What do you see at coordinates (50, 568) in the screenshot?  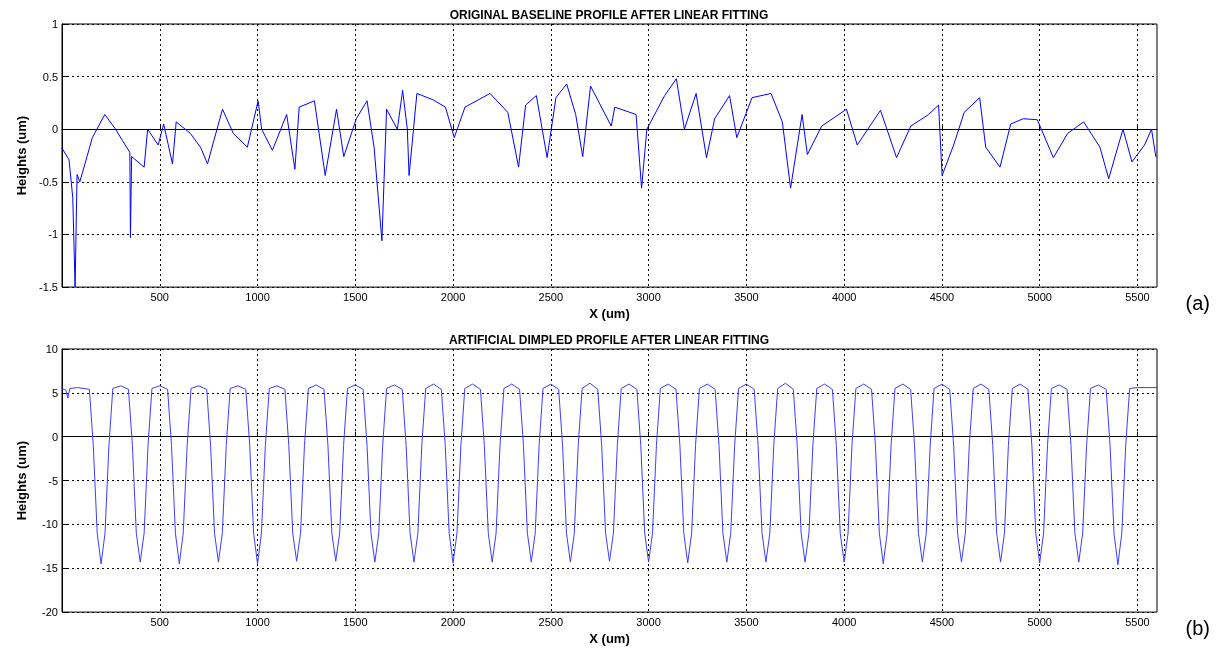 I see `y-tick-label: -15` at bounding box center [50, 568].